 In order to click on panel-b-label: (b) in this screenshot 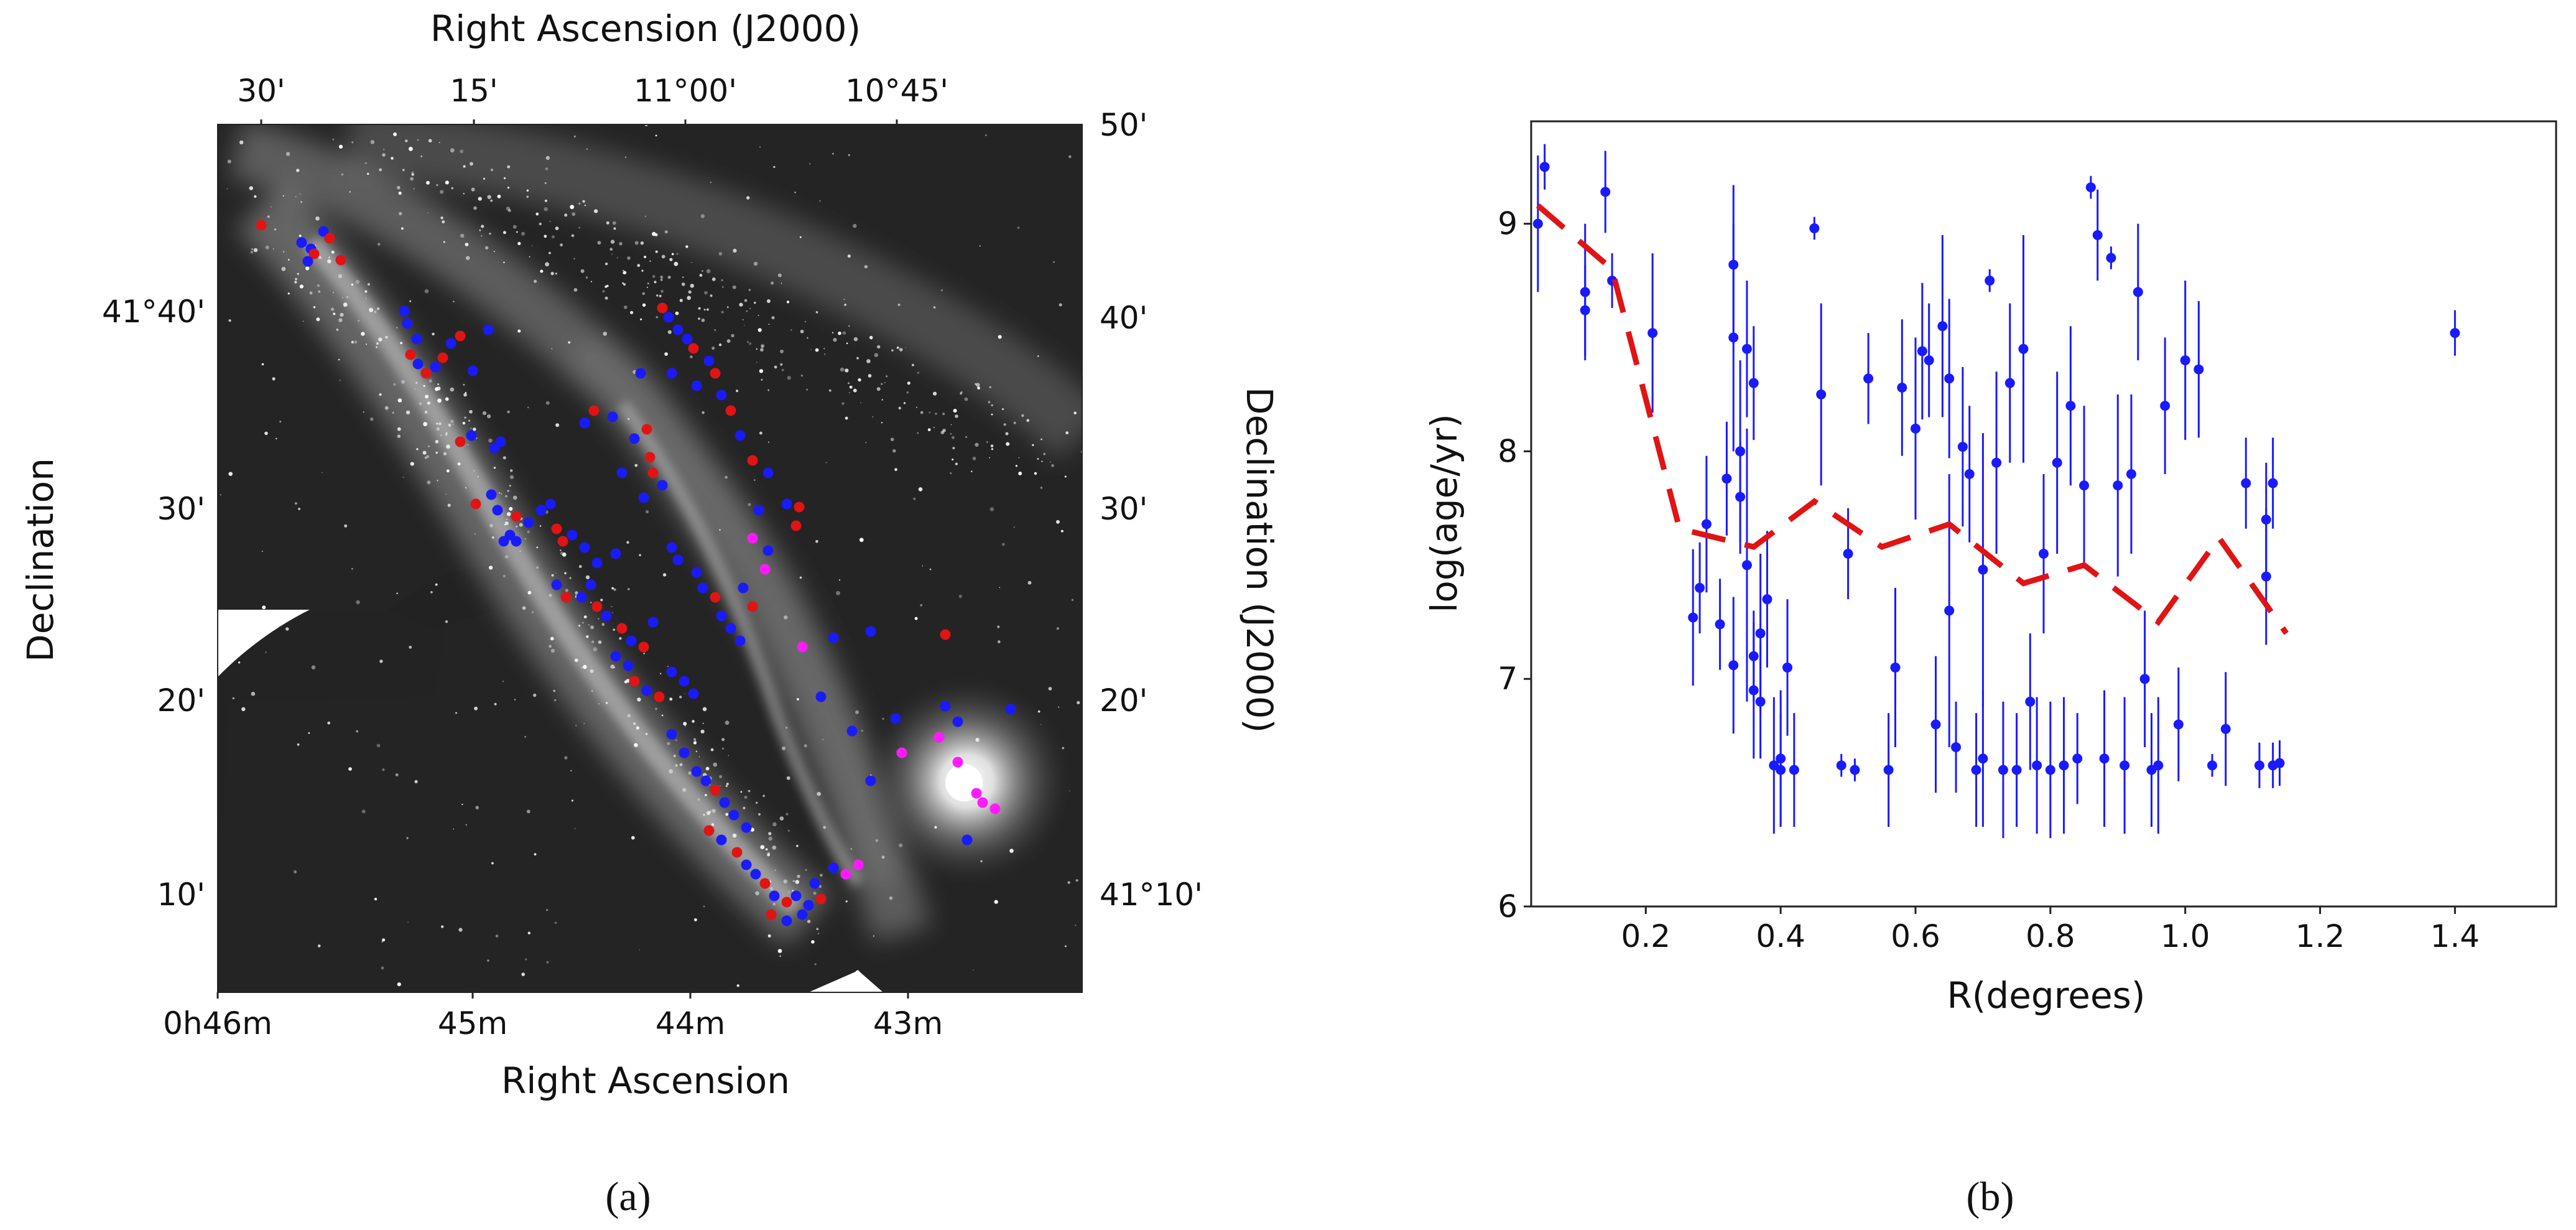, I will do `click(1990, 1196)`.